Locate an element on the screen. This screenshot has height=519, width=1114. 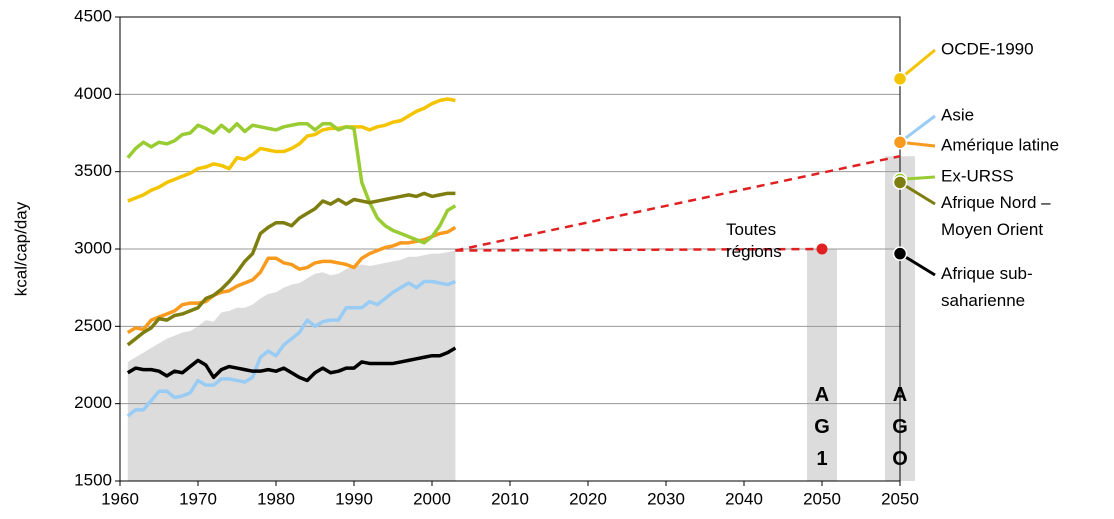
x-tick-label: 2020 is located at coordinates (588, 498).